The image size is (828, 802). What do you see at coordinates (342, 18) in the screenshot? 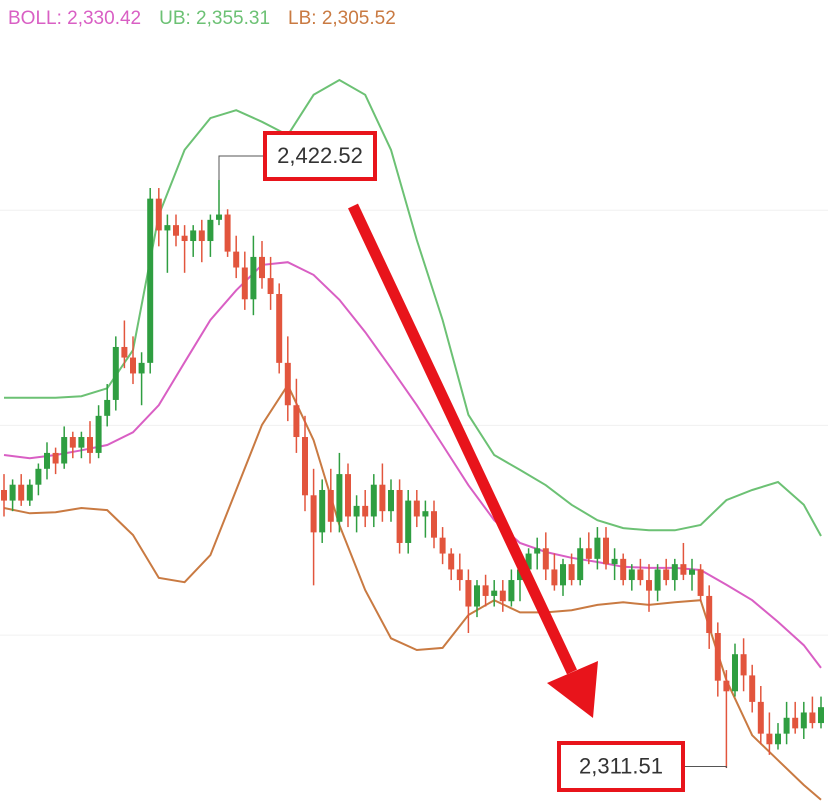
I see `legend-entry: LB: 2,305.52` at bounding box center [342, 18].